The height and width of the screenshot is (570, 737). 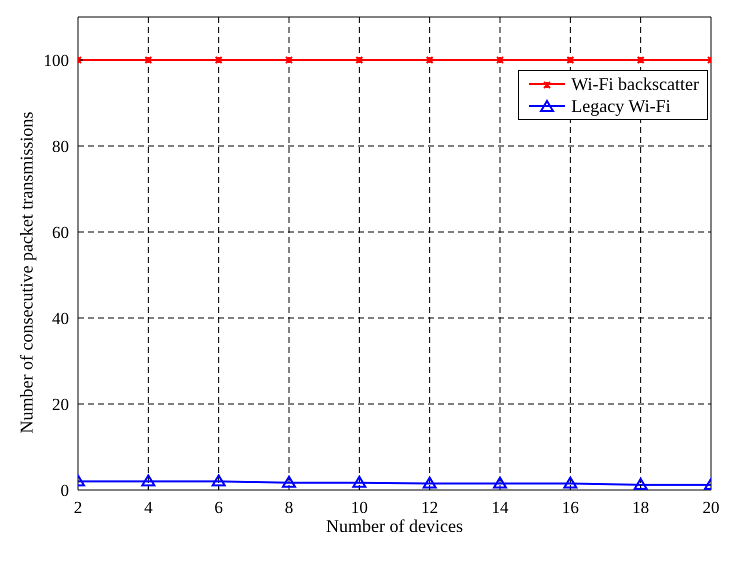 What do you see at coordinates (149, 508) in the screenshot?
I see `x-tick-label: 4` at bounding box center [149, 508].